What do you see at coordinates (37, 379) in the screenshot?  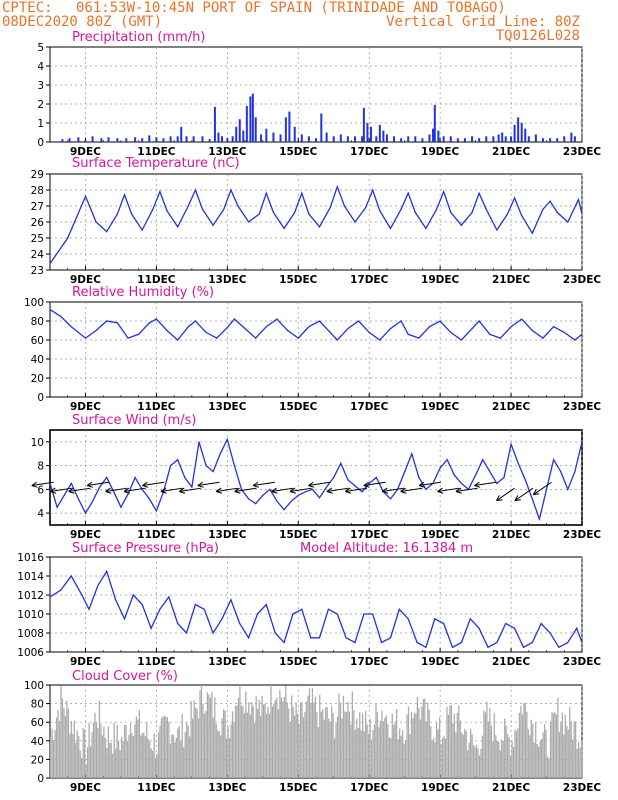 I see `y-tick-label: 20` at bounding box center [37, 379].